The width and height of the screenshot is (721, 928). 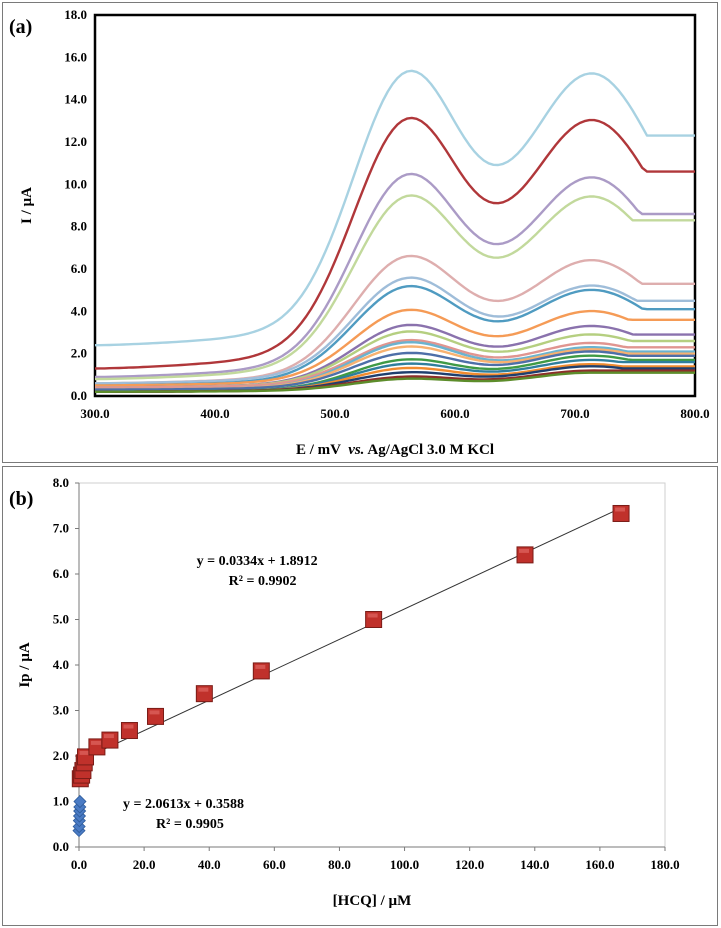 I want to click on x-tick-label-b: 140.0, so click(x=534, y=864).